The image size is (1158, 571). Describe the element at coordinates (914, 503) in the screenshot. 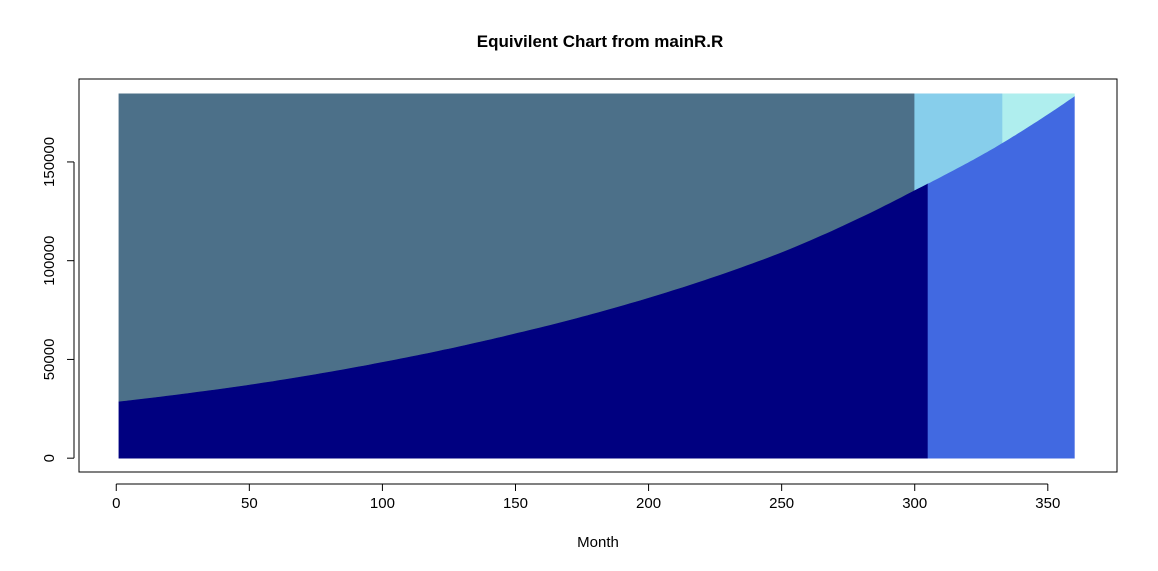

I see `x-tick-label: 300` at that location.